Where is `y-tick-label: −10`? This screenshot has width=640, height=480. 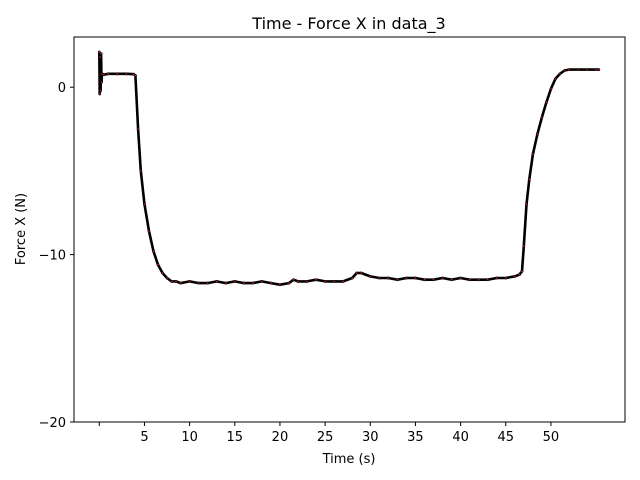 y-tick-label: −10 is located at coordinates (52, 256).